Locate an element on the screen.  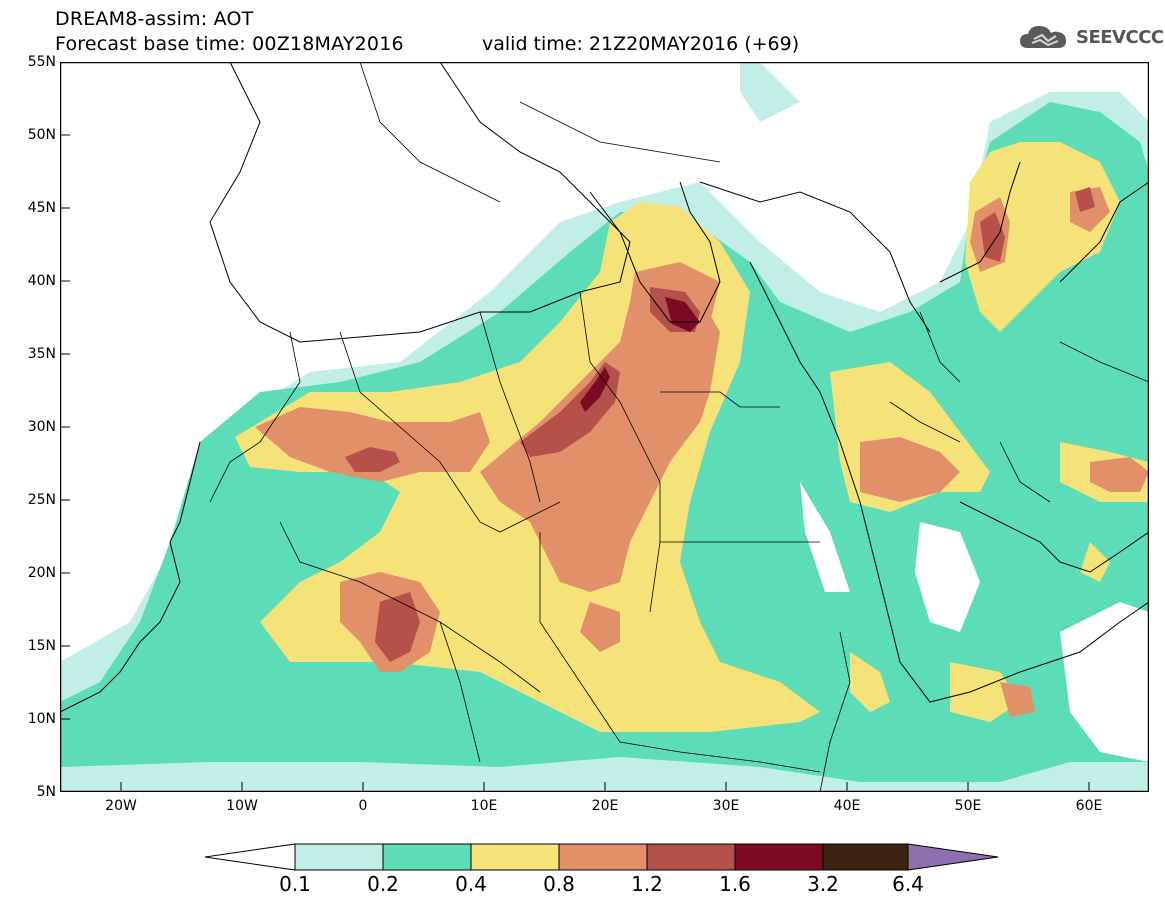
colorbar-label: 0.2 is located at coordinates (383, 884).